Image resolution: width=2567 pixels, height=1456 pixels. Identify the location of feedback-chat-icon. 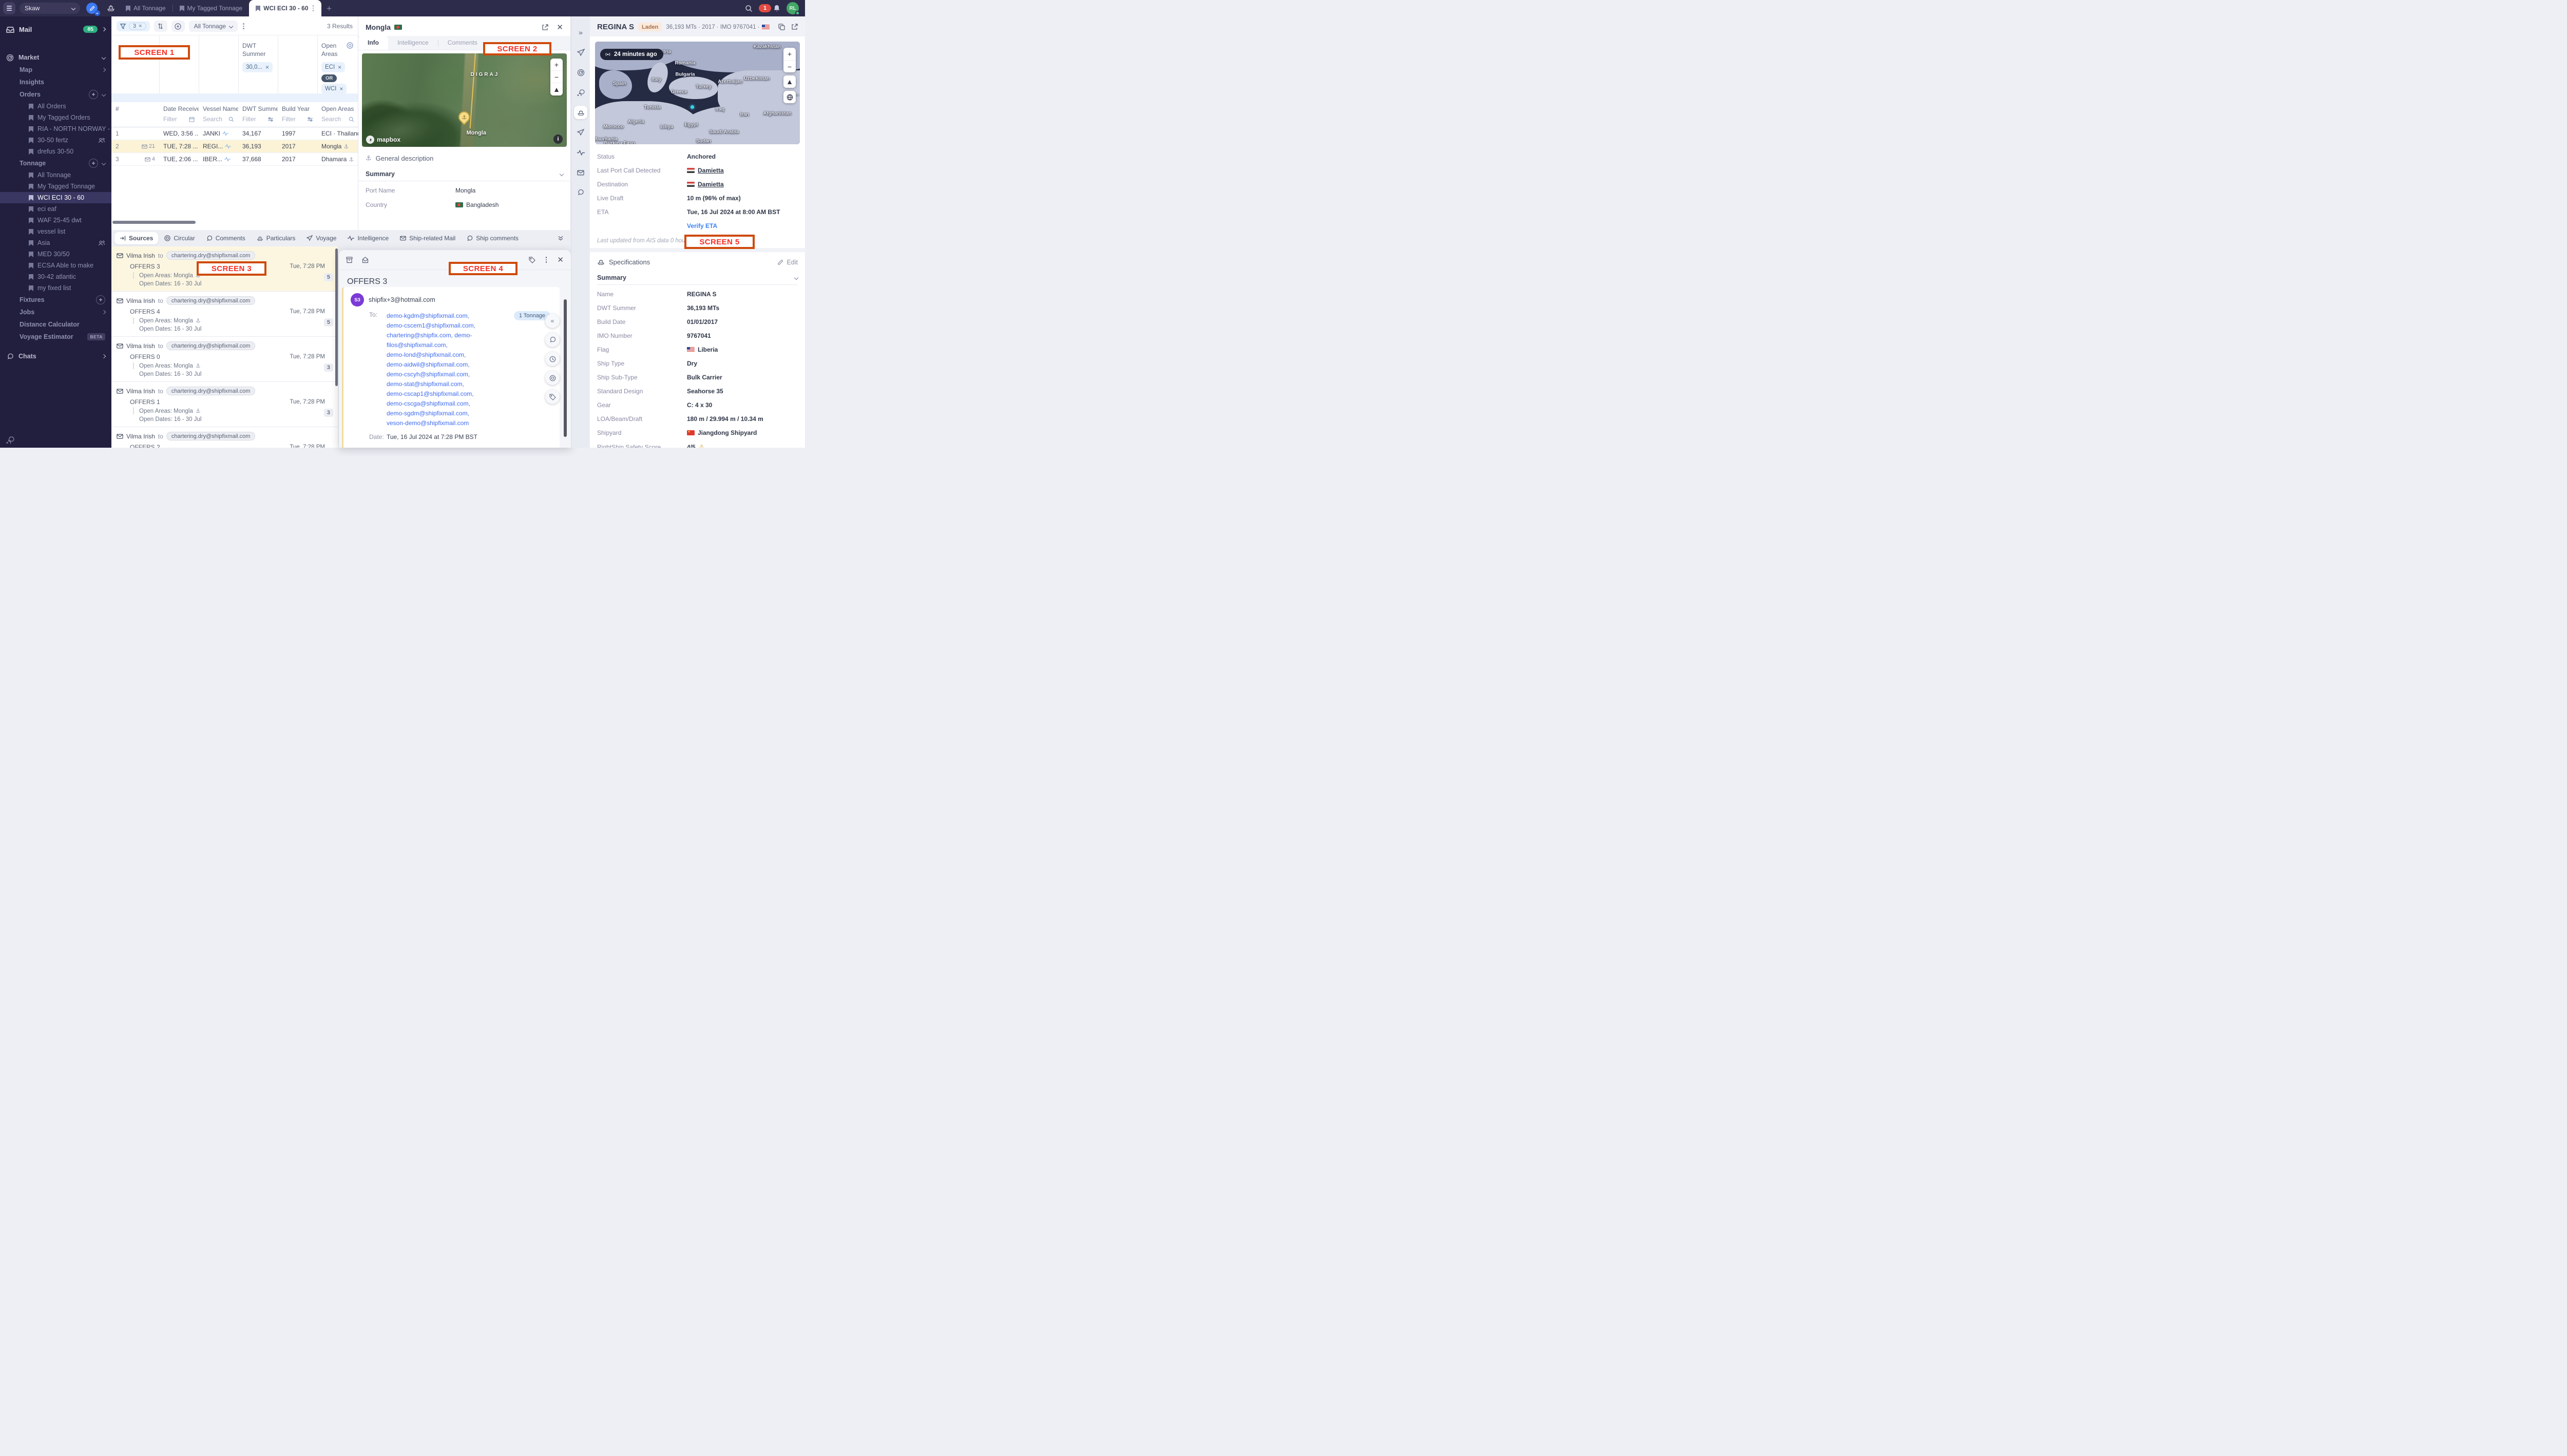
(10, 440).